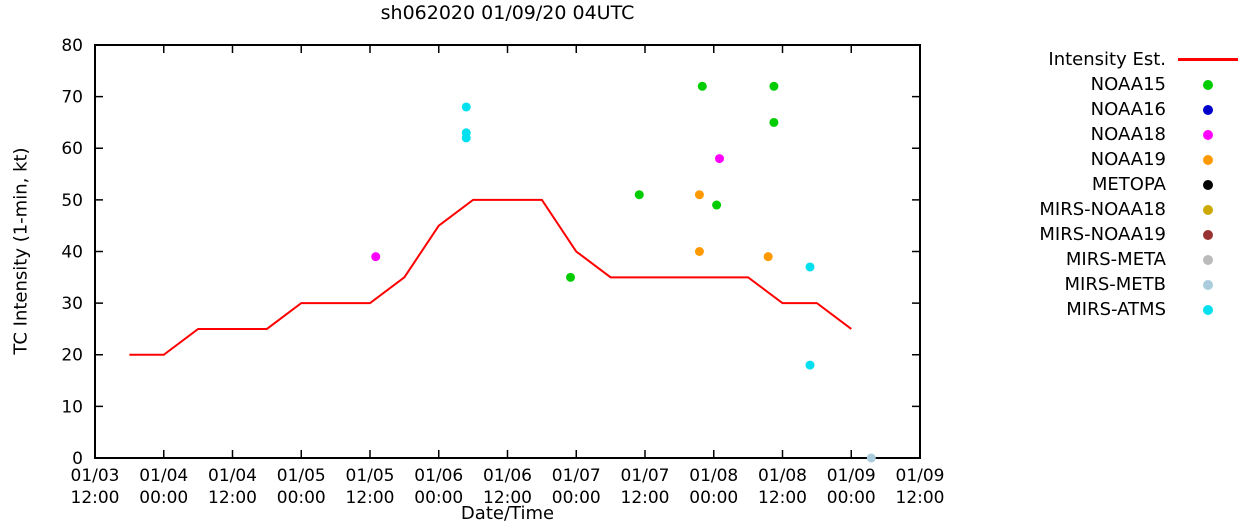  What do you see at coordinates (72, 149) in the screenshot?
I see `y-tick-label: 60` at bounding box center [72, 149].